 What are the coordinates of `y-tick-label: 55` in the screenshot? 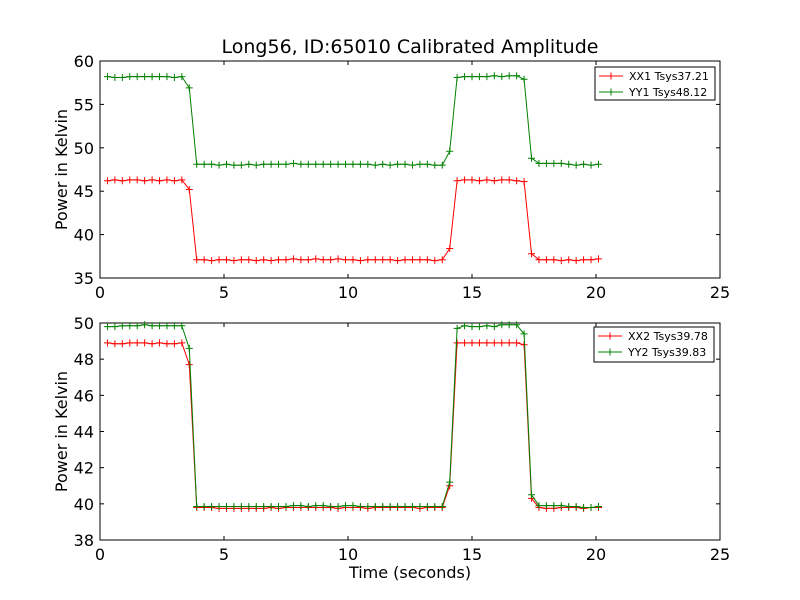 It's located at (84, 104).